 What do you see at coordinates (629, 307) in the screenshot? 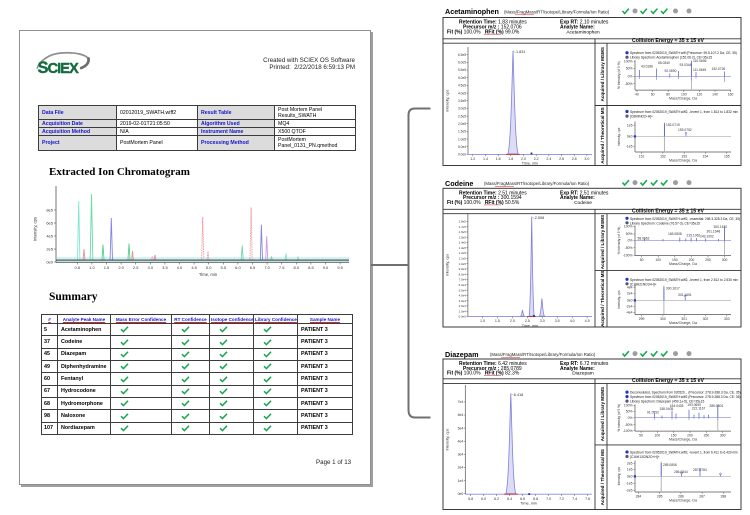
I see `svg-text: -2e4` at bounding box center [629, 307].